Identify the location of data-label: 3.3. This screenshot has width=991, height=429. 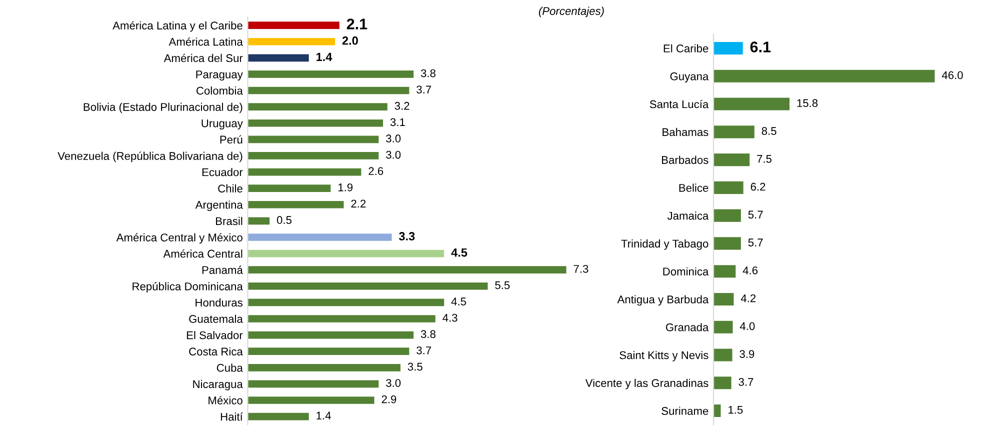
(406, 236).